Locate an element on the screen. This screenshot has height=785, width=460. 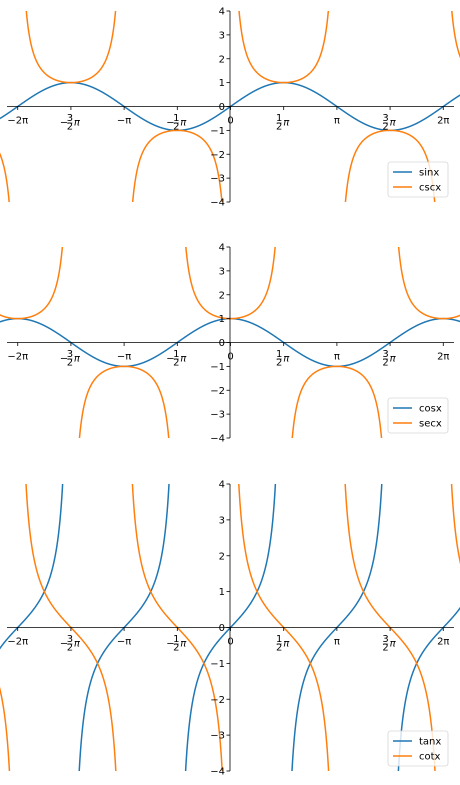
legend-label-cscx: cscx is located at coordinates (430, 188).